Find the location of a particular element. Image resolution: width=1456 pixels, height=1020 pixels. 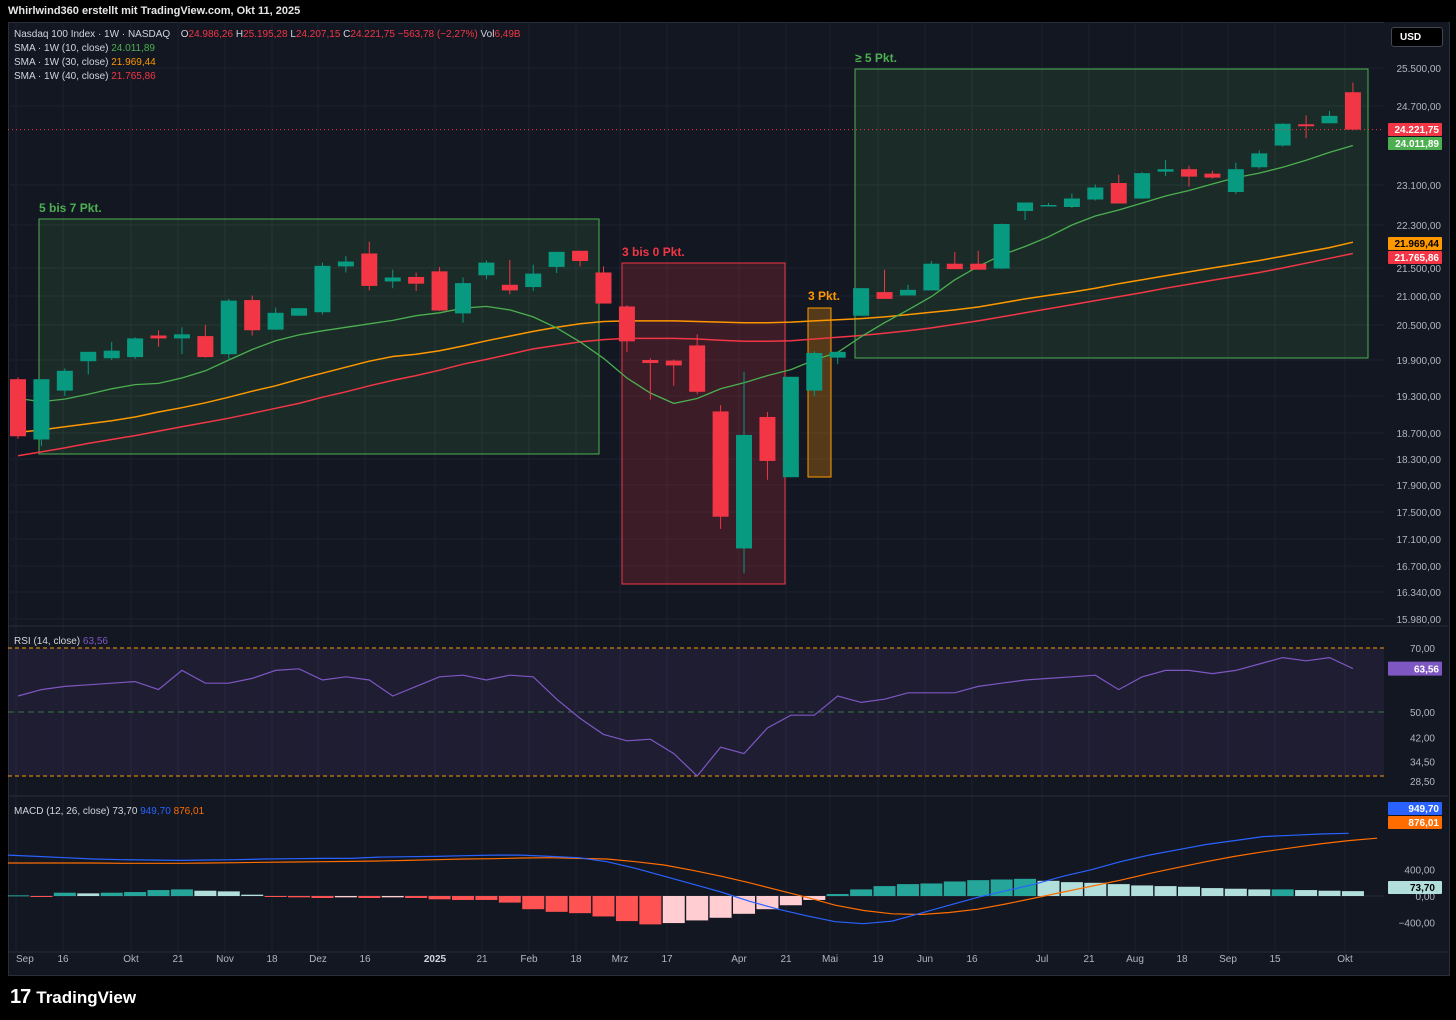

time-tick-label: 21 is located at coordinates (482, 959).